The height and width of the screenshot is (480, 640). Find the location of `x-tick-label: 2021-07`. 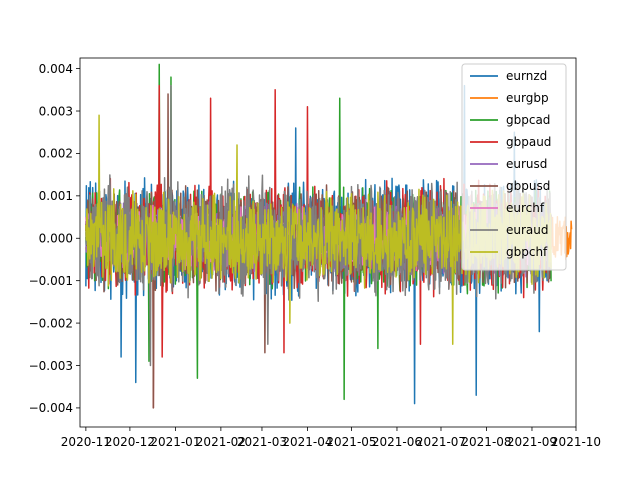

x-tick-label: 2021-07 is located at coordinates (441, 442).